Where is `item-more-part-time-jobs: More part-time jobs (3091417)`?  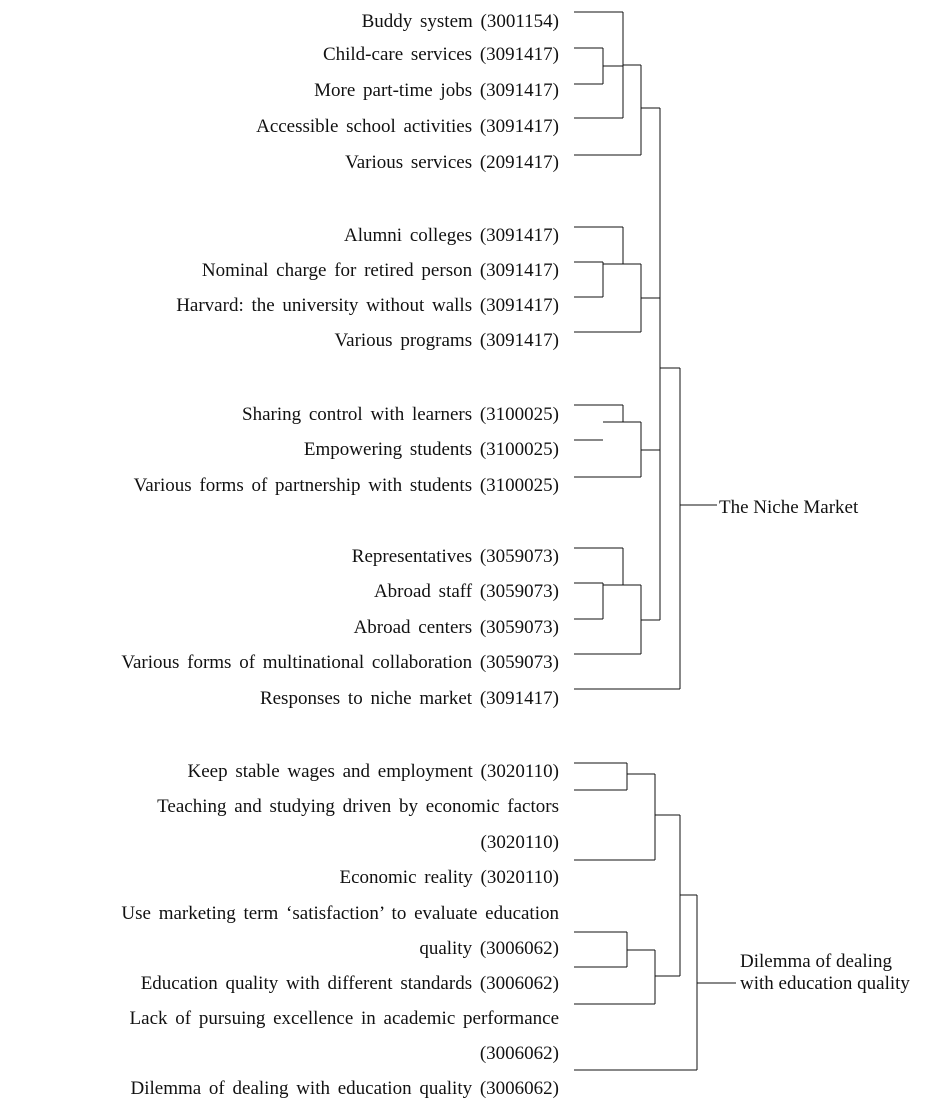
item-more-part-time-jobs: More part-time jobs (3091417) is located at coordinates (436, 90).